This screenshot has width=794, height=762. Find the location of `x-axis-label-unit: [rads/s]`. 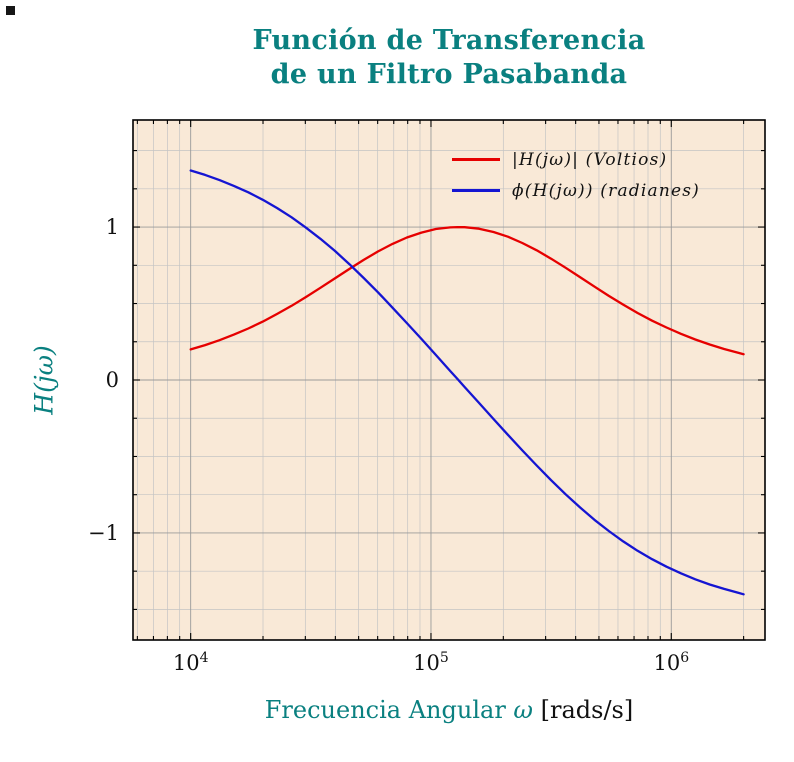

x-axis-label-unit: [rads/s] is located at coordinates (583, 710).